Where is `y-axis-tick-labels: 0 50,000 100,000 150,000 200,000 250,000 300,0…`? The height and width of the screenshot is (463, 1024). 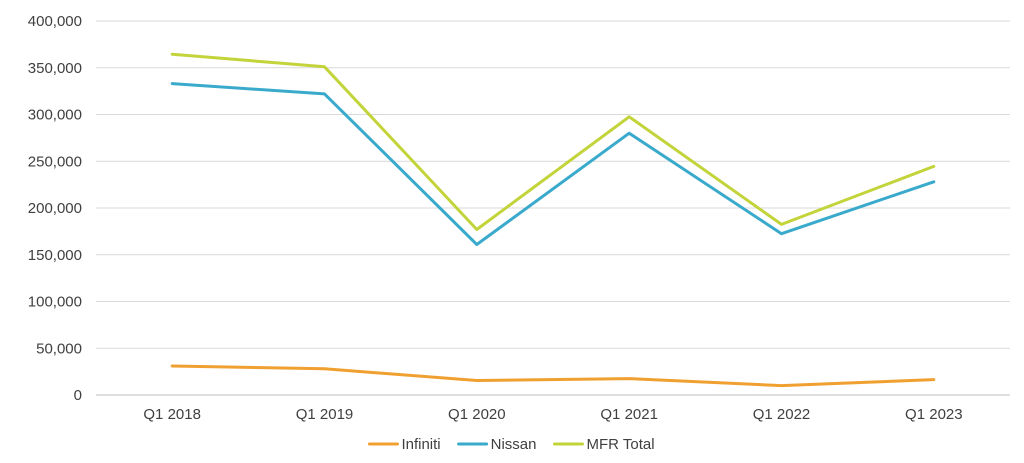
y-axis-tick-labels: 0 50,000 100,000 150,000 200,000 250,000 300,0… is located at coordinates (55, 208).